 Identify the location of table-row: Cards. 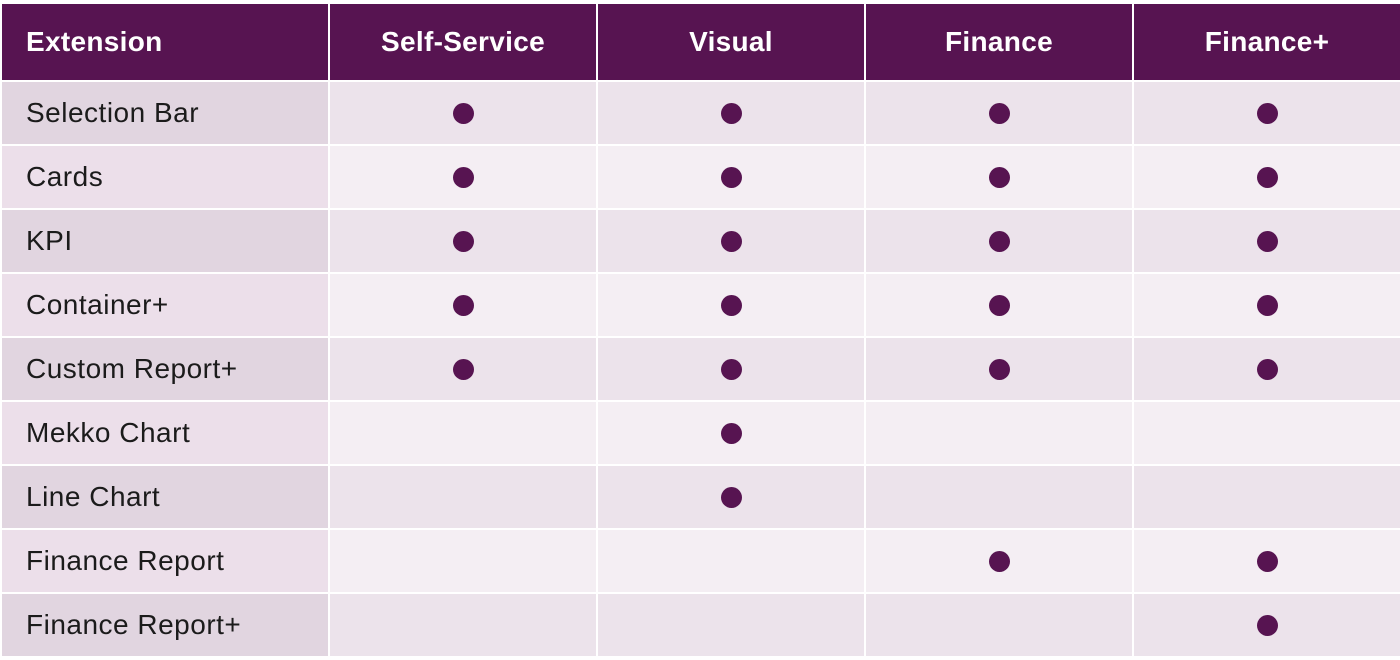
(701, 177).